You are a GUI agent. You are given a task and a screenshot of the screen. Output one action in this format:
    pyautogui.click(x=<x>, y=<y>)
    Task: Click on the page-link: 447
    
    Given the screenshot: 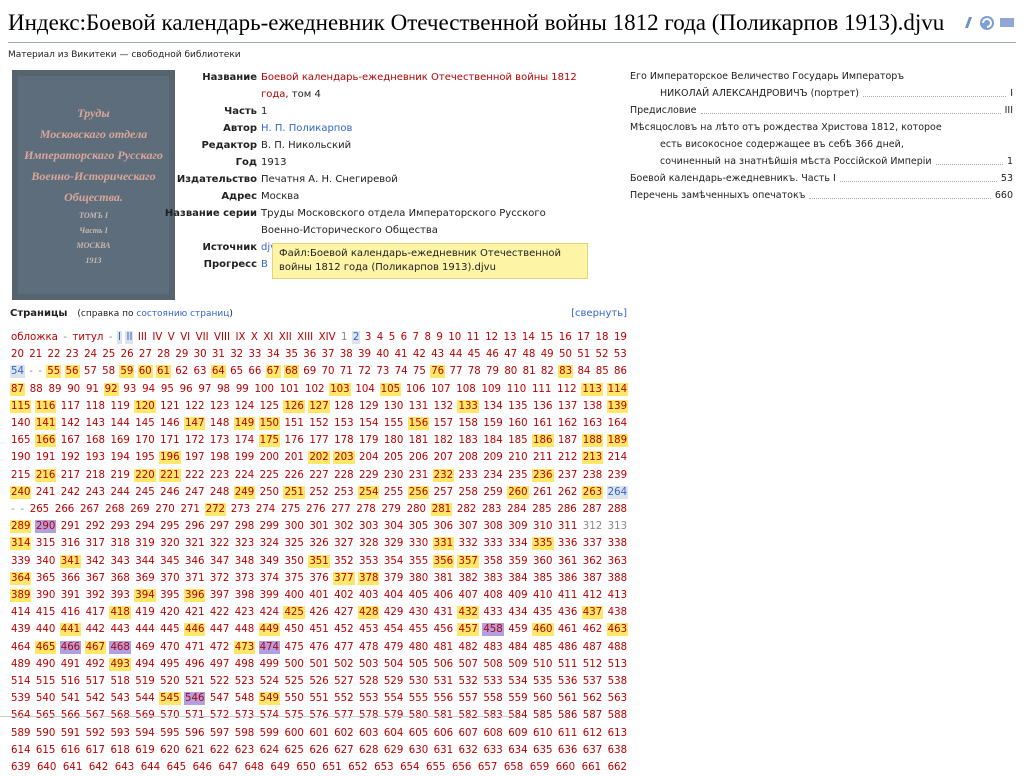 What is the action you would take?
    pyautogui.click(x=219, y=630)
    